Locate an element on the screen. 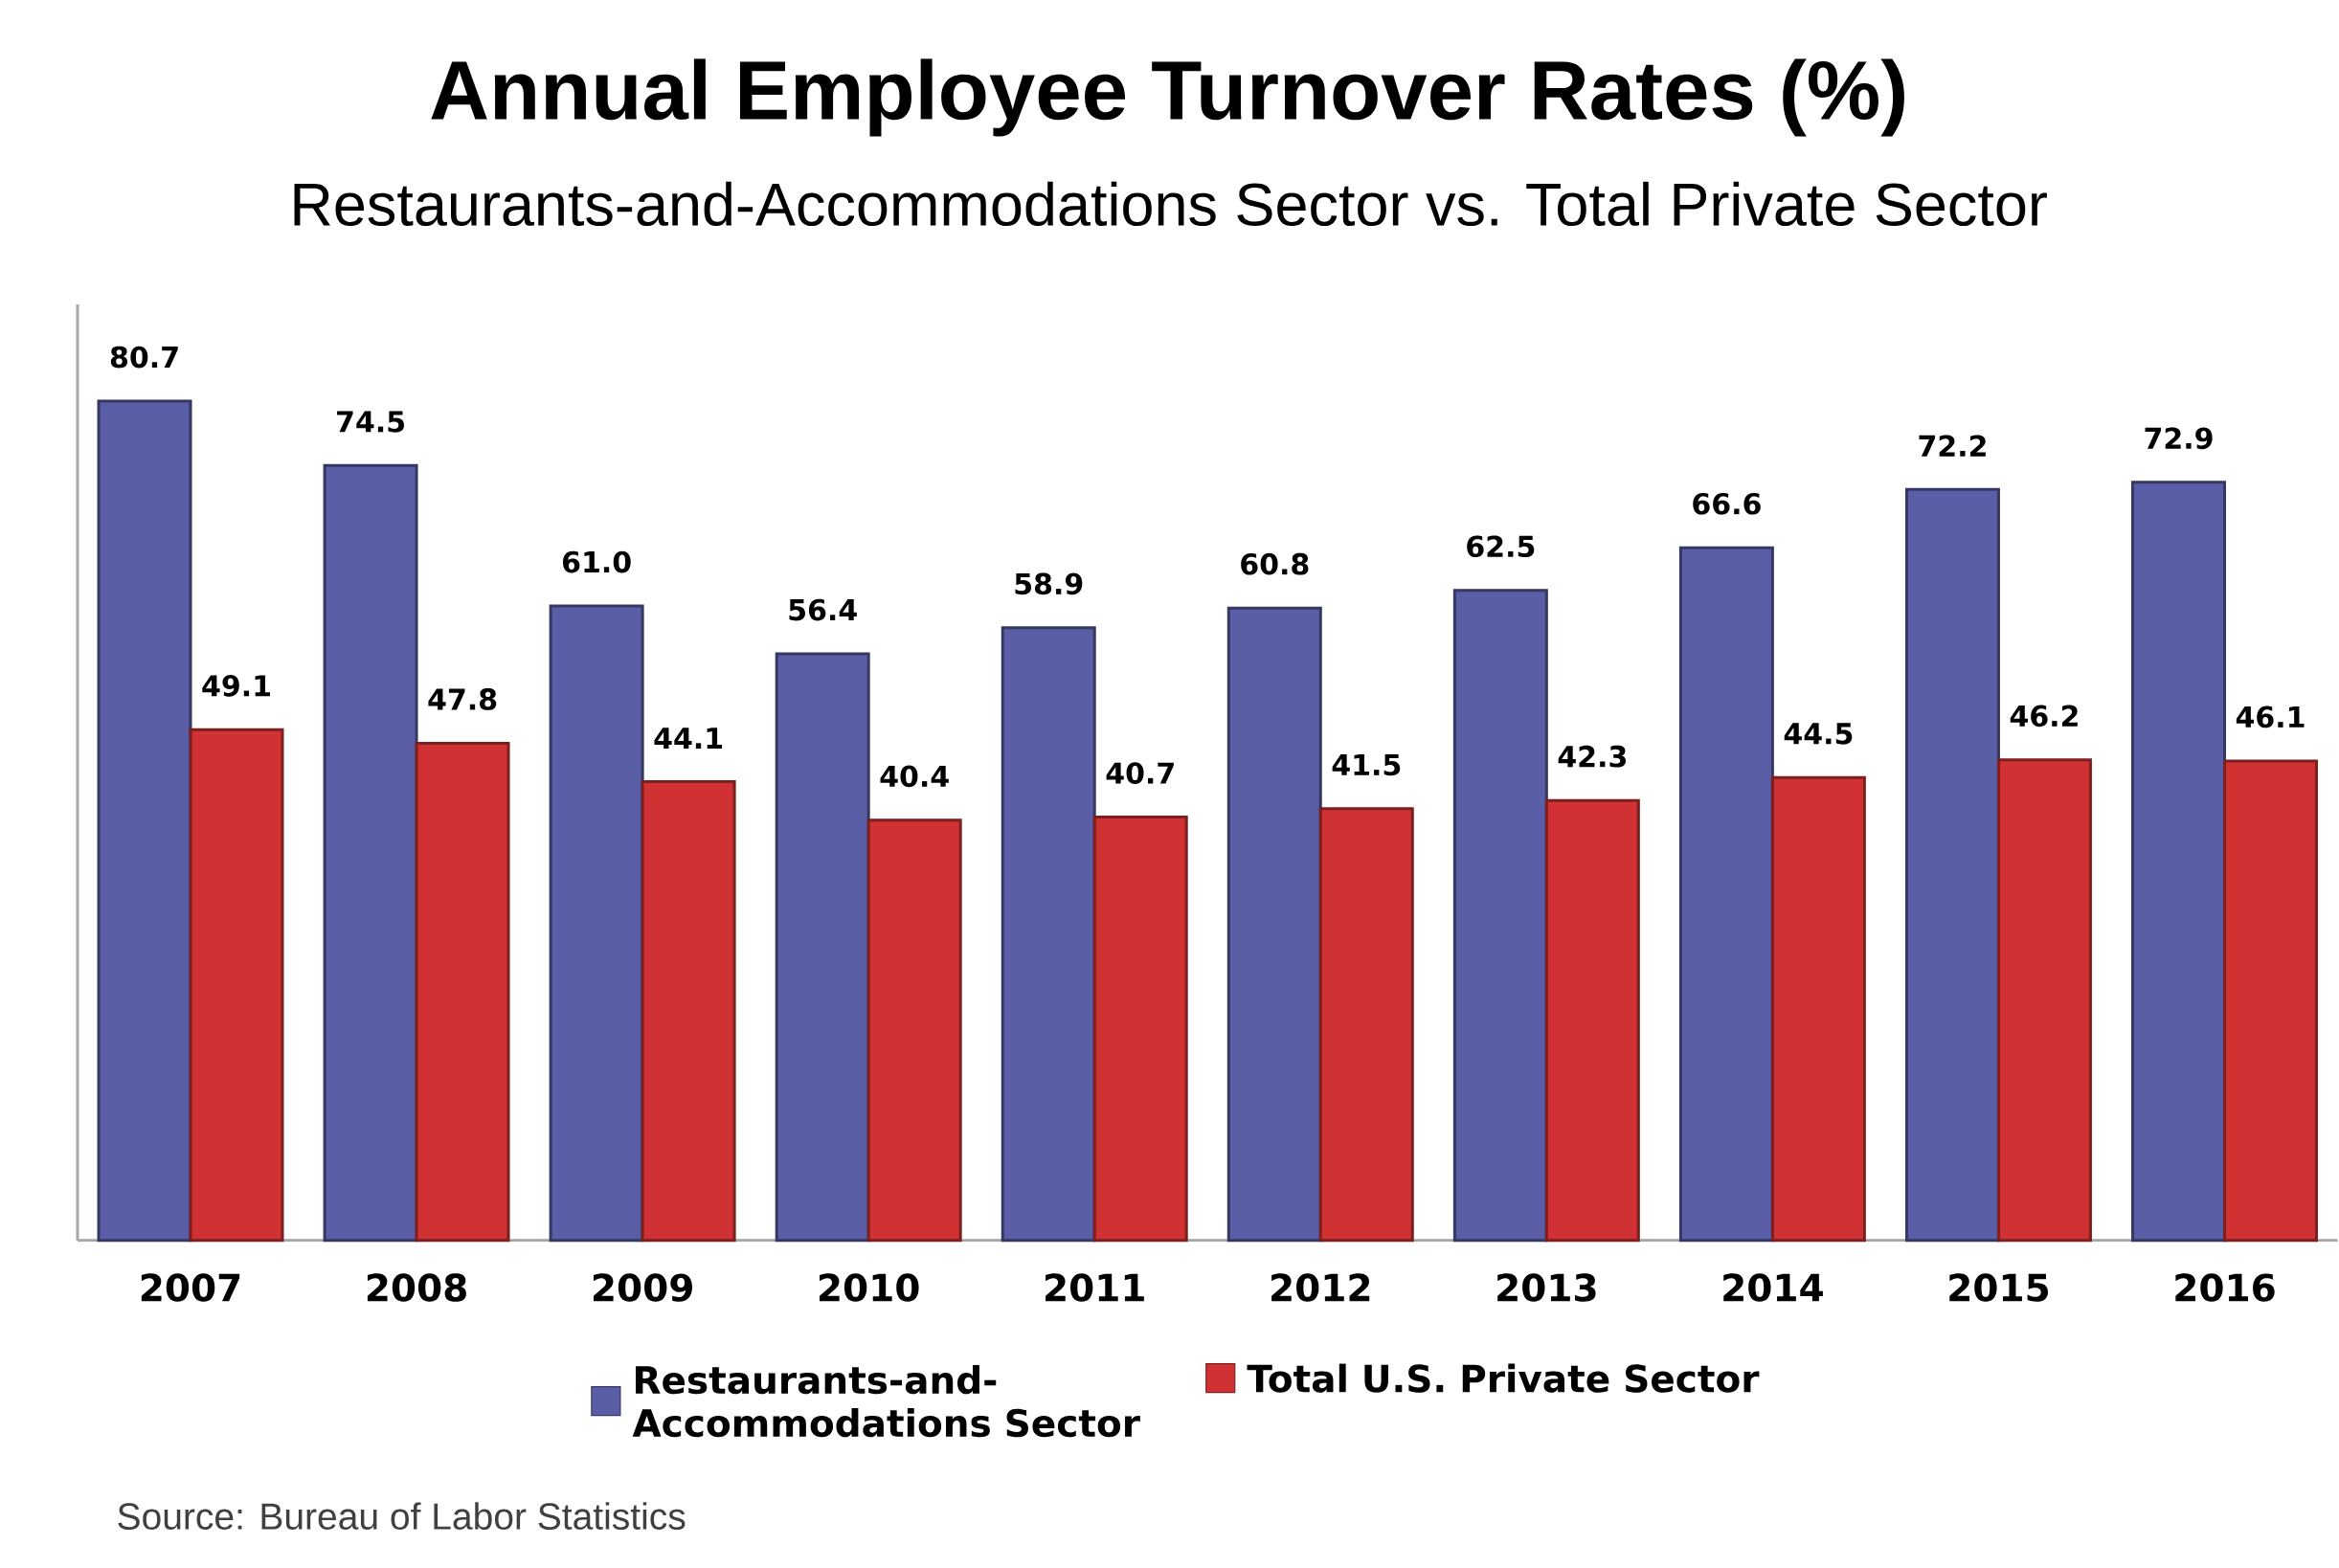 The width and height of the screenshot is (2339, 1568). x-tick-label: 2014 is located at coordinates (1773, 1288).